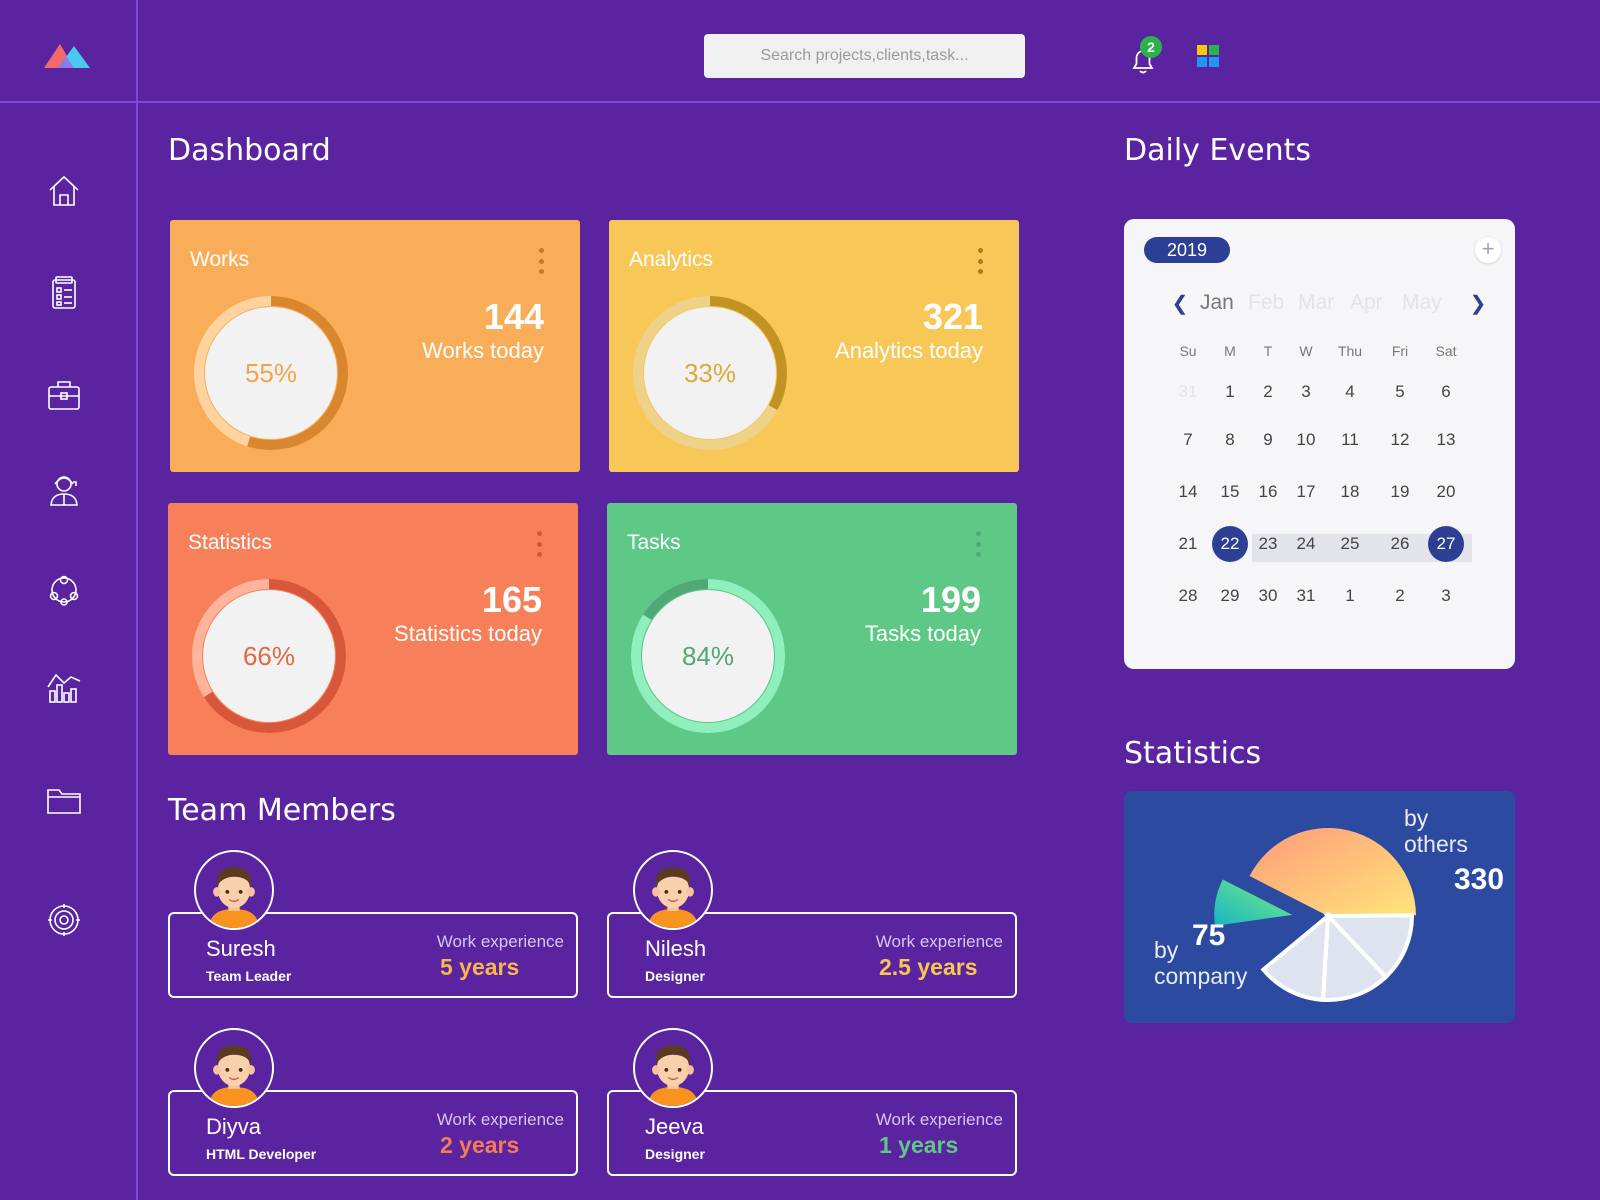 This screenshot has width=1600, height=1200. I want to click on calendar-day: 23, so click(1268, 543).